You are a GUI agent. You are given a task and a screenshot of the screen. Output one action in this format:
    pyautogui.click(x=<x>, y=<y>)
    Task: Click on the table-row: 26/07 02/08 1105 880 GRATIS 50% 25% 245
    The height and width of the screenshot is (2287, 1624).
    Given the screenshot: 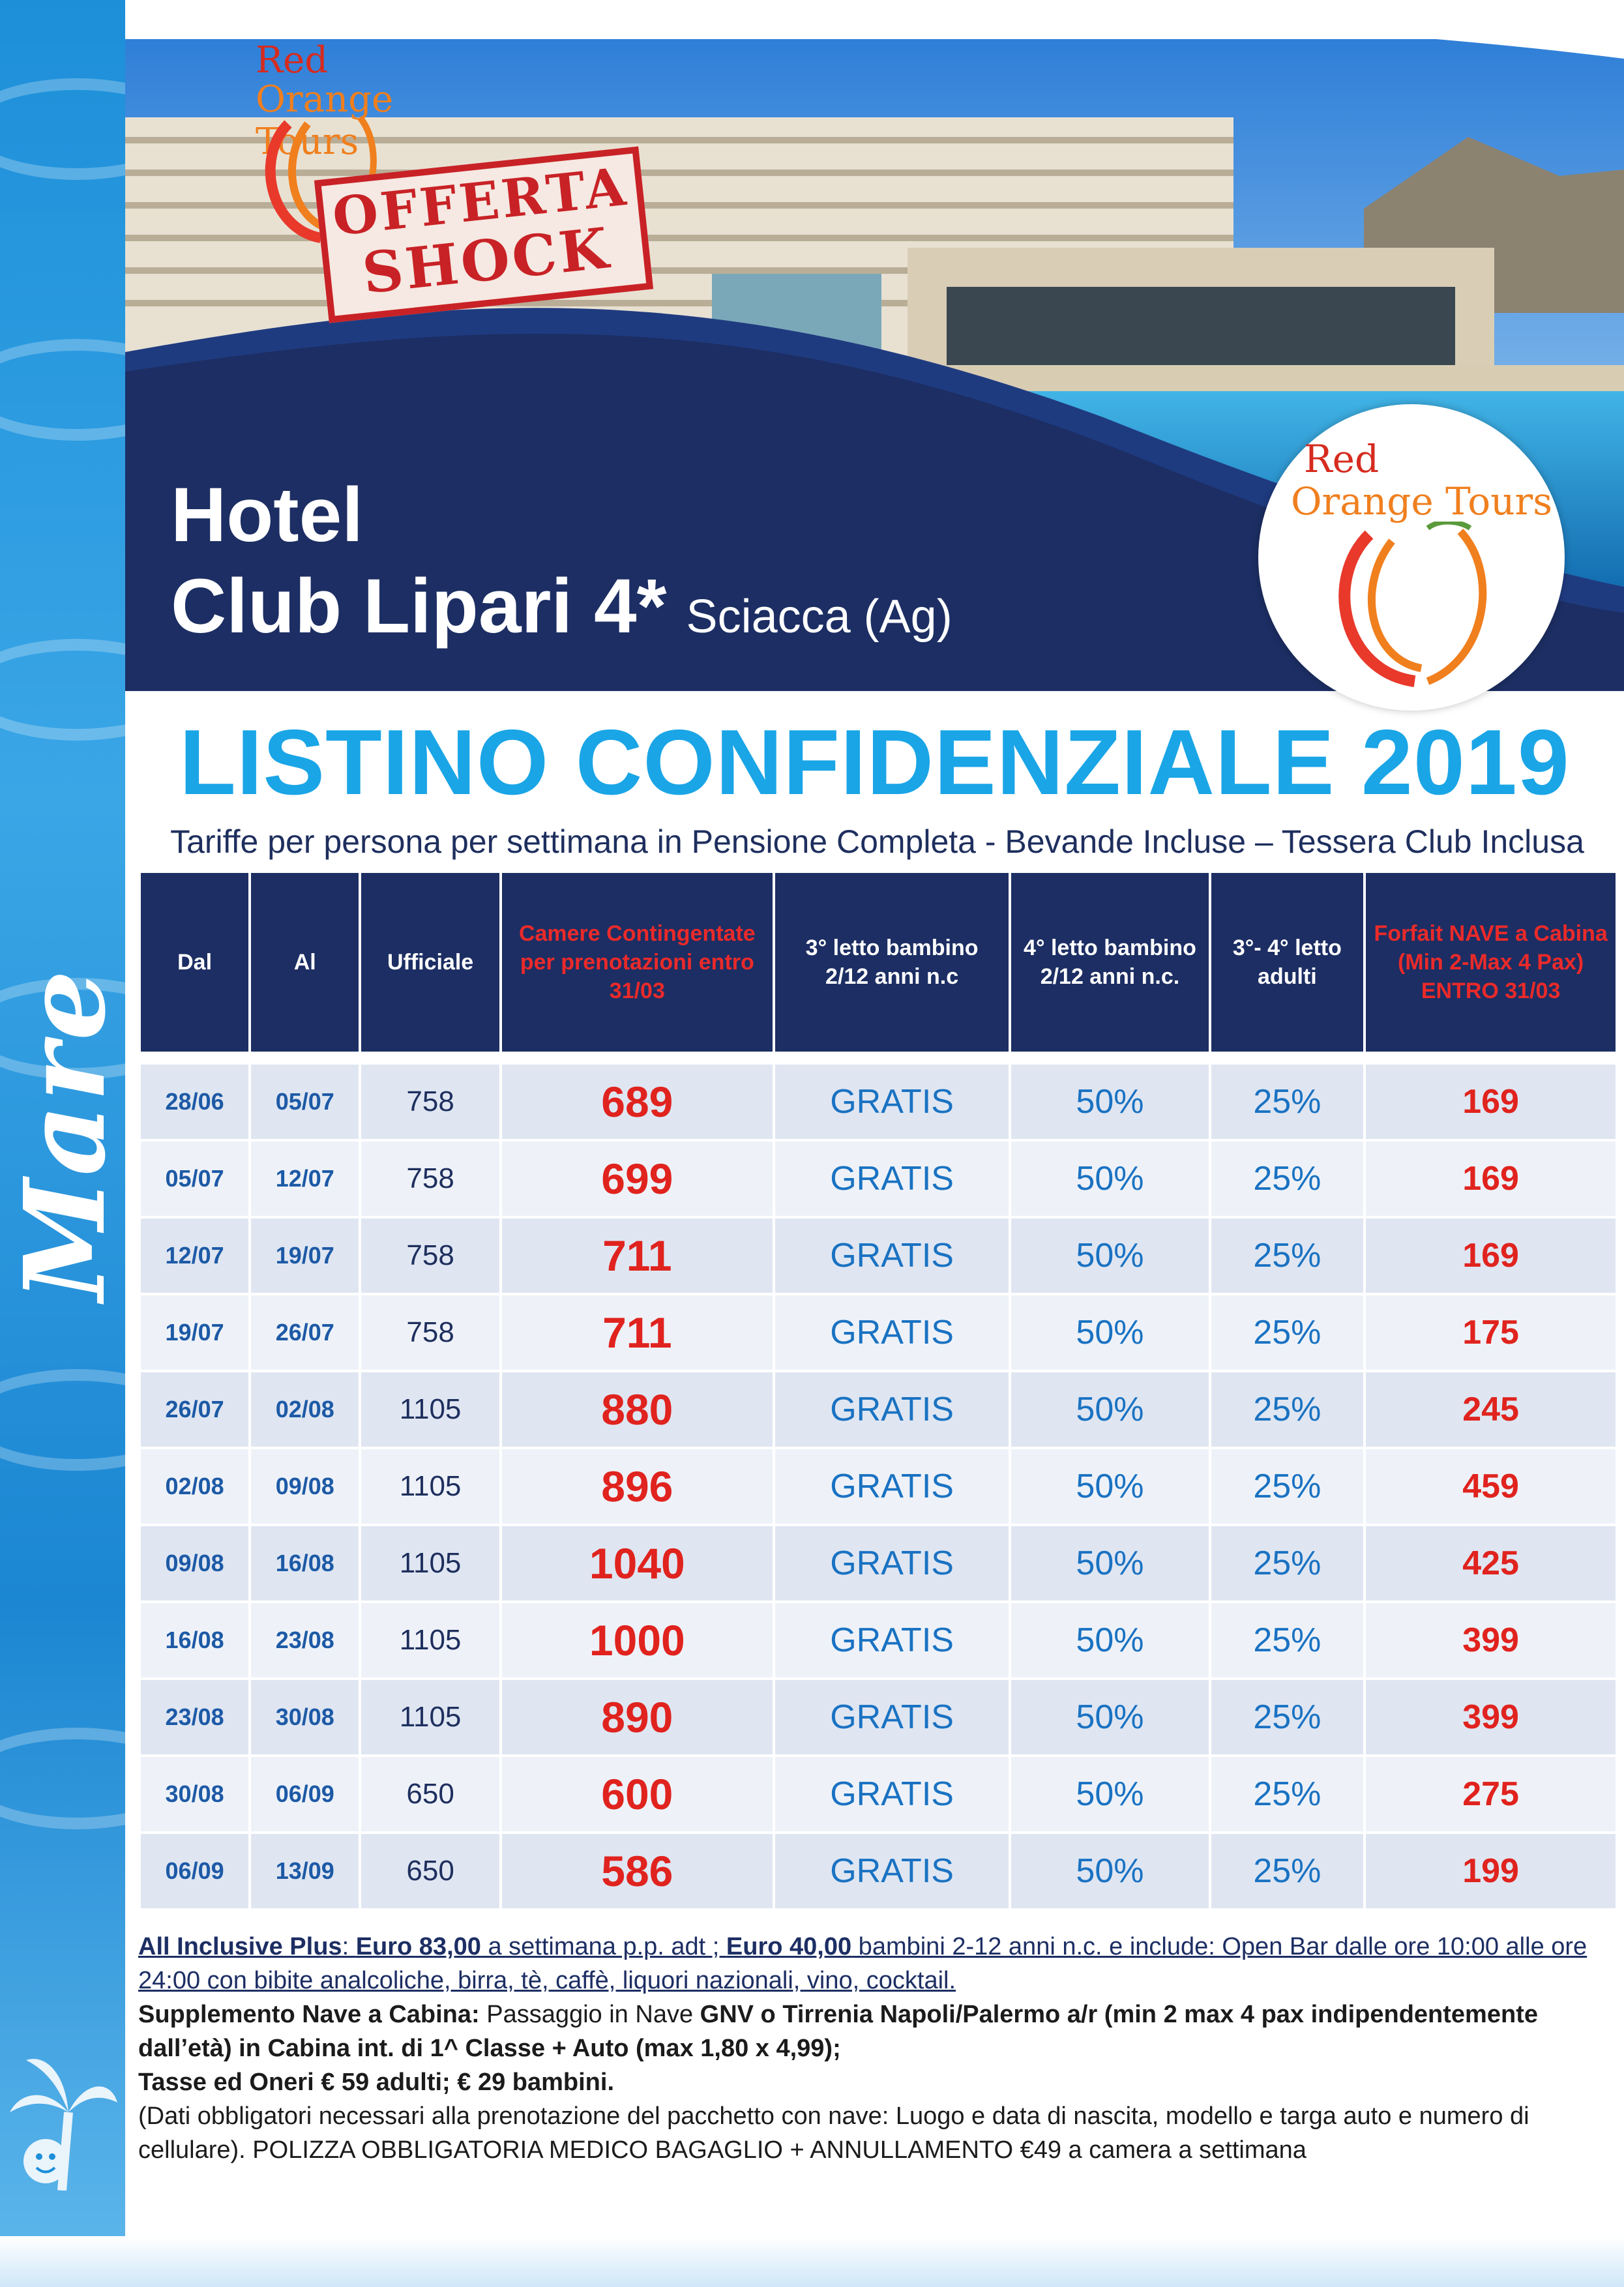 What is the action you would take?
    pyautogui.click(x=879, y=1409)
    